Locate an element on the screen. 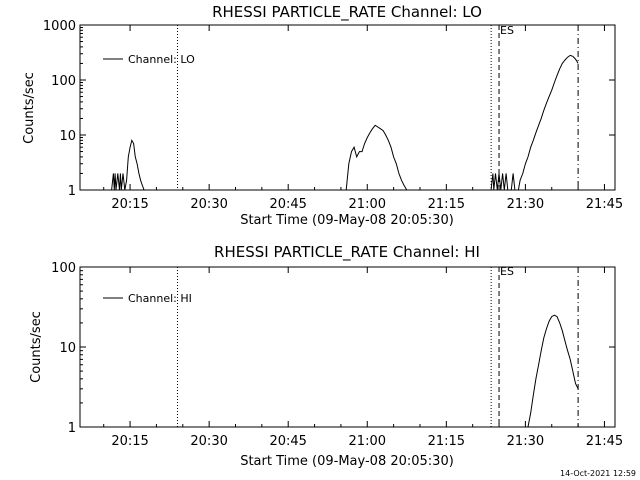 This screenshot has height=480, width=640. x-axis-label-hi: Start Time (09-May-08 20:05:30) is located at coordinates (347, 461).